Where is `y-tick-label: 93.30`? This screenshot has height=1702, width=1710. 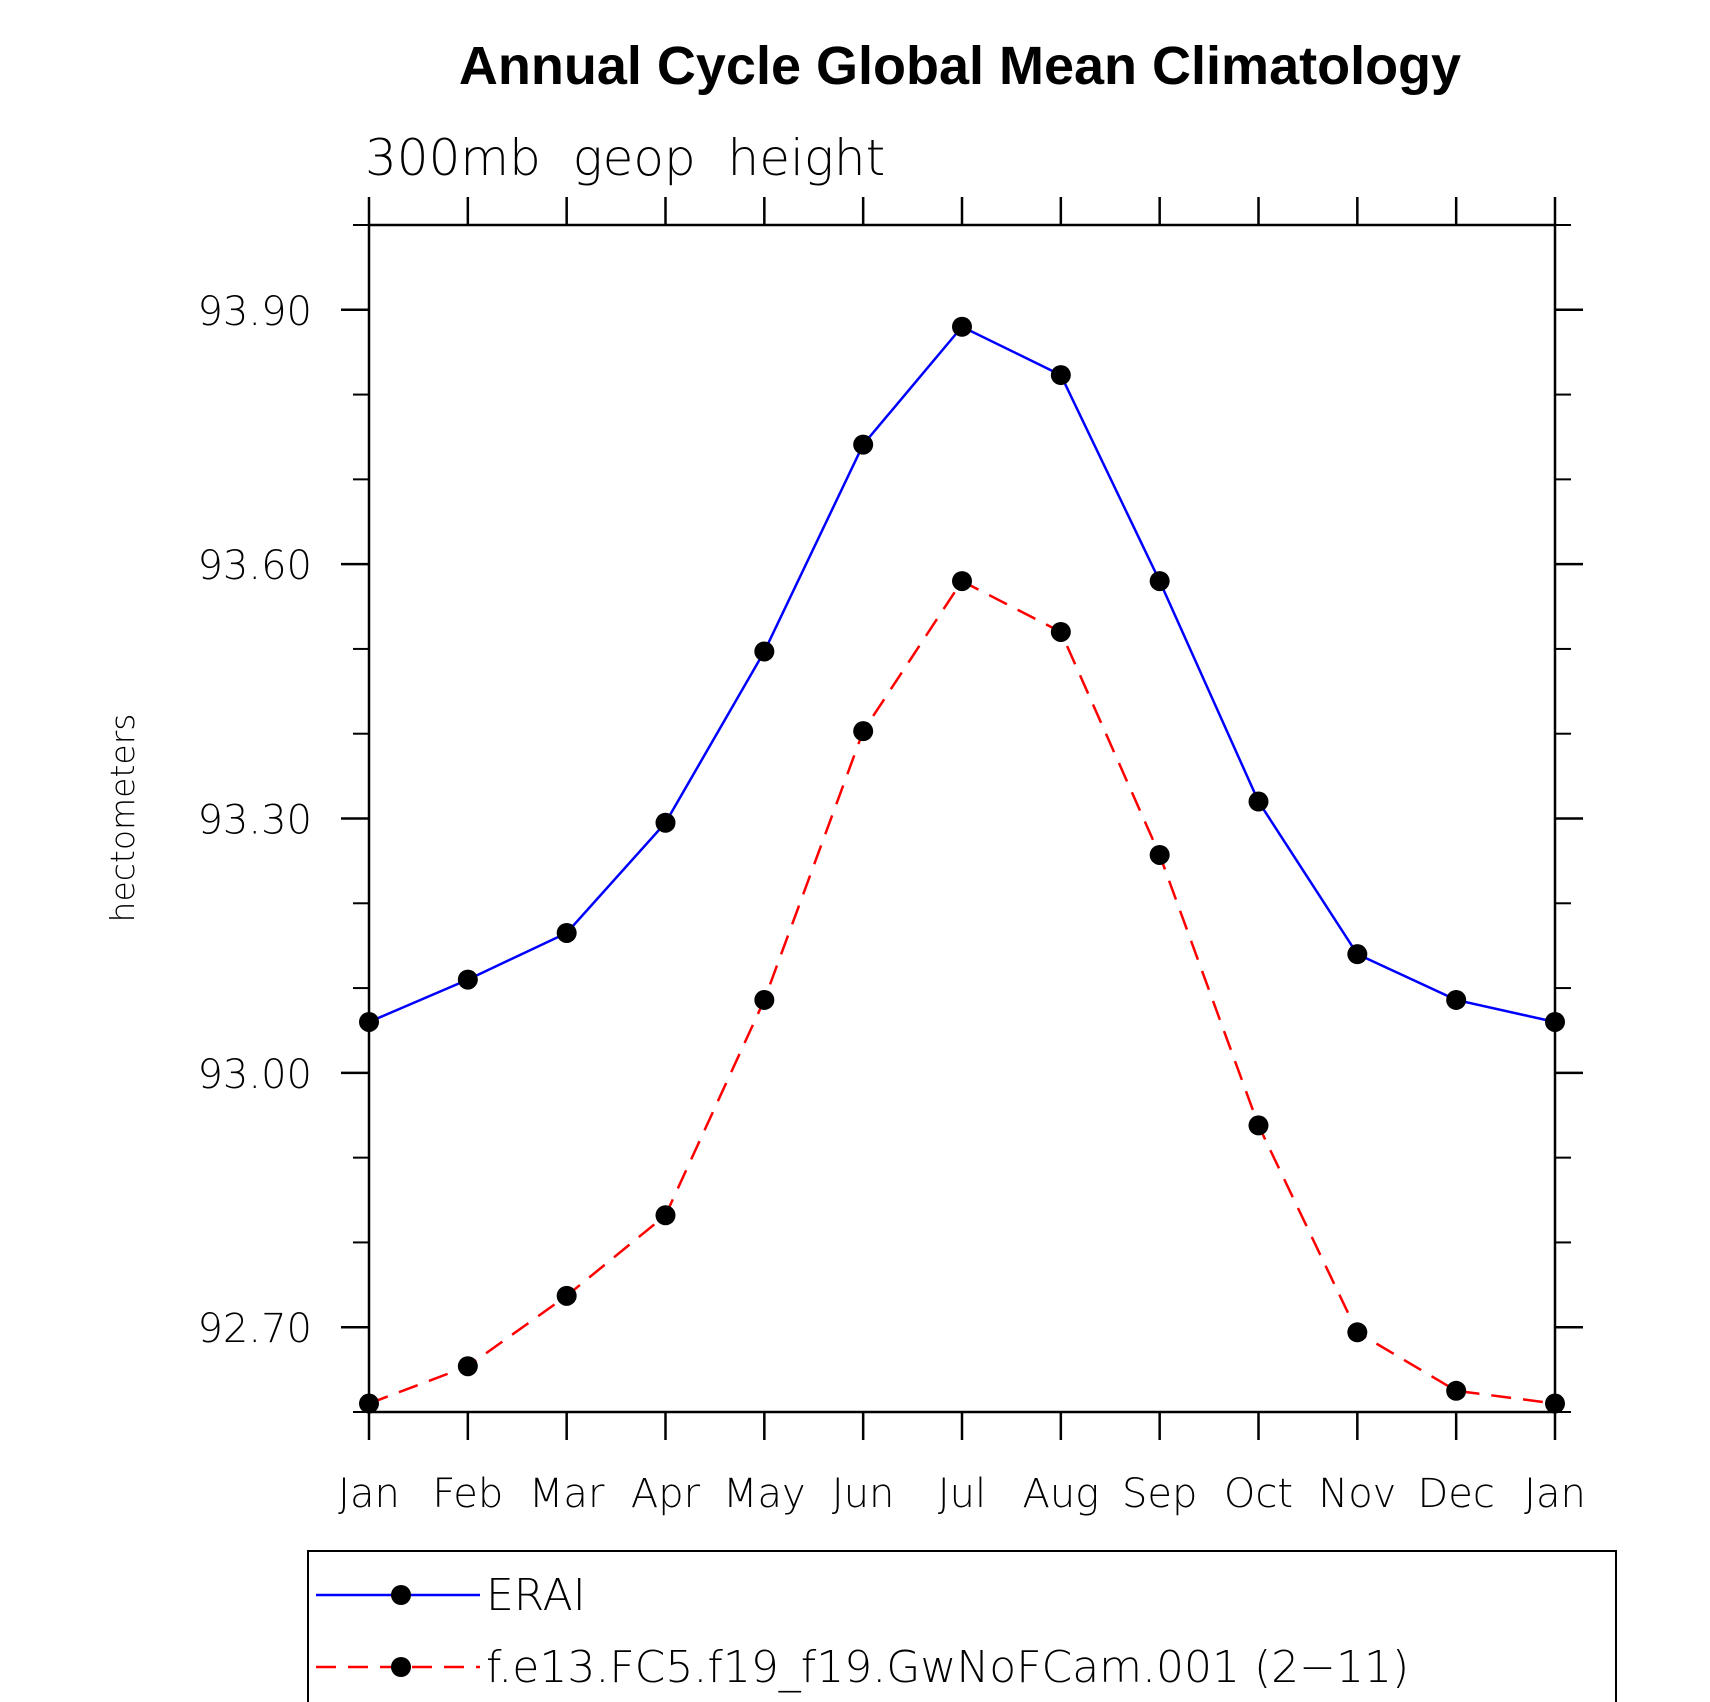 y-tick-label: 93.30 is located at coordinates (254, 821).